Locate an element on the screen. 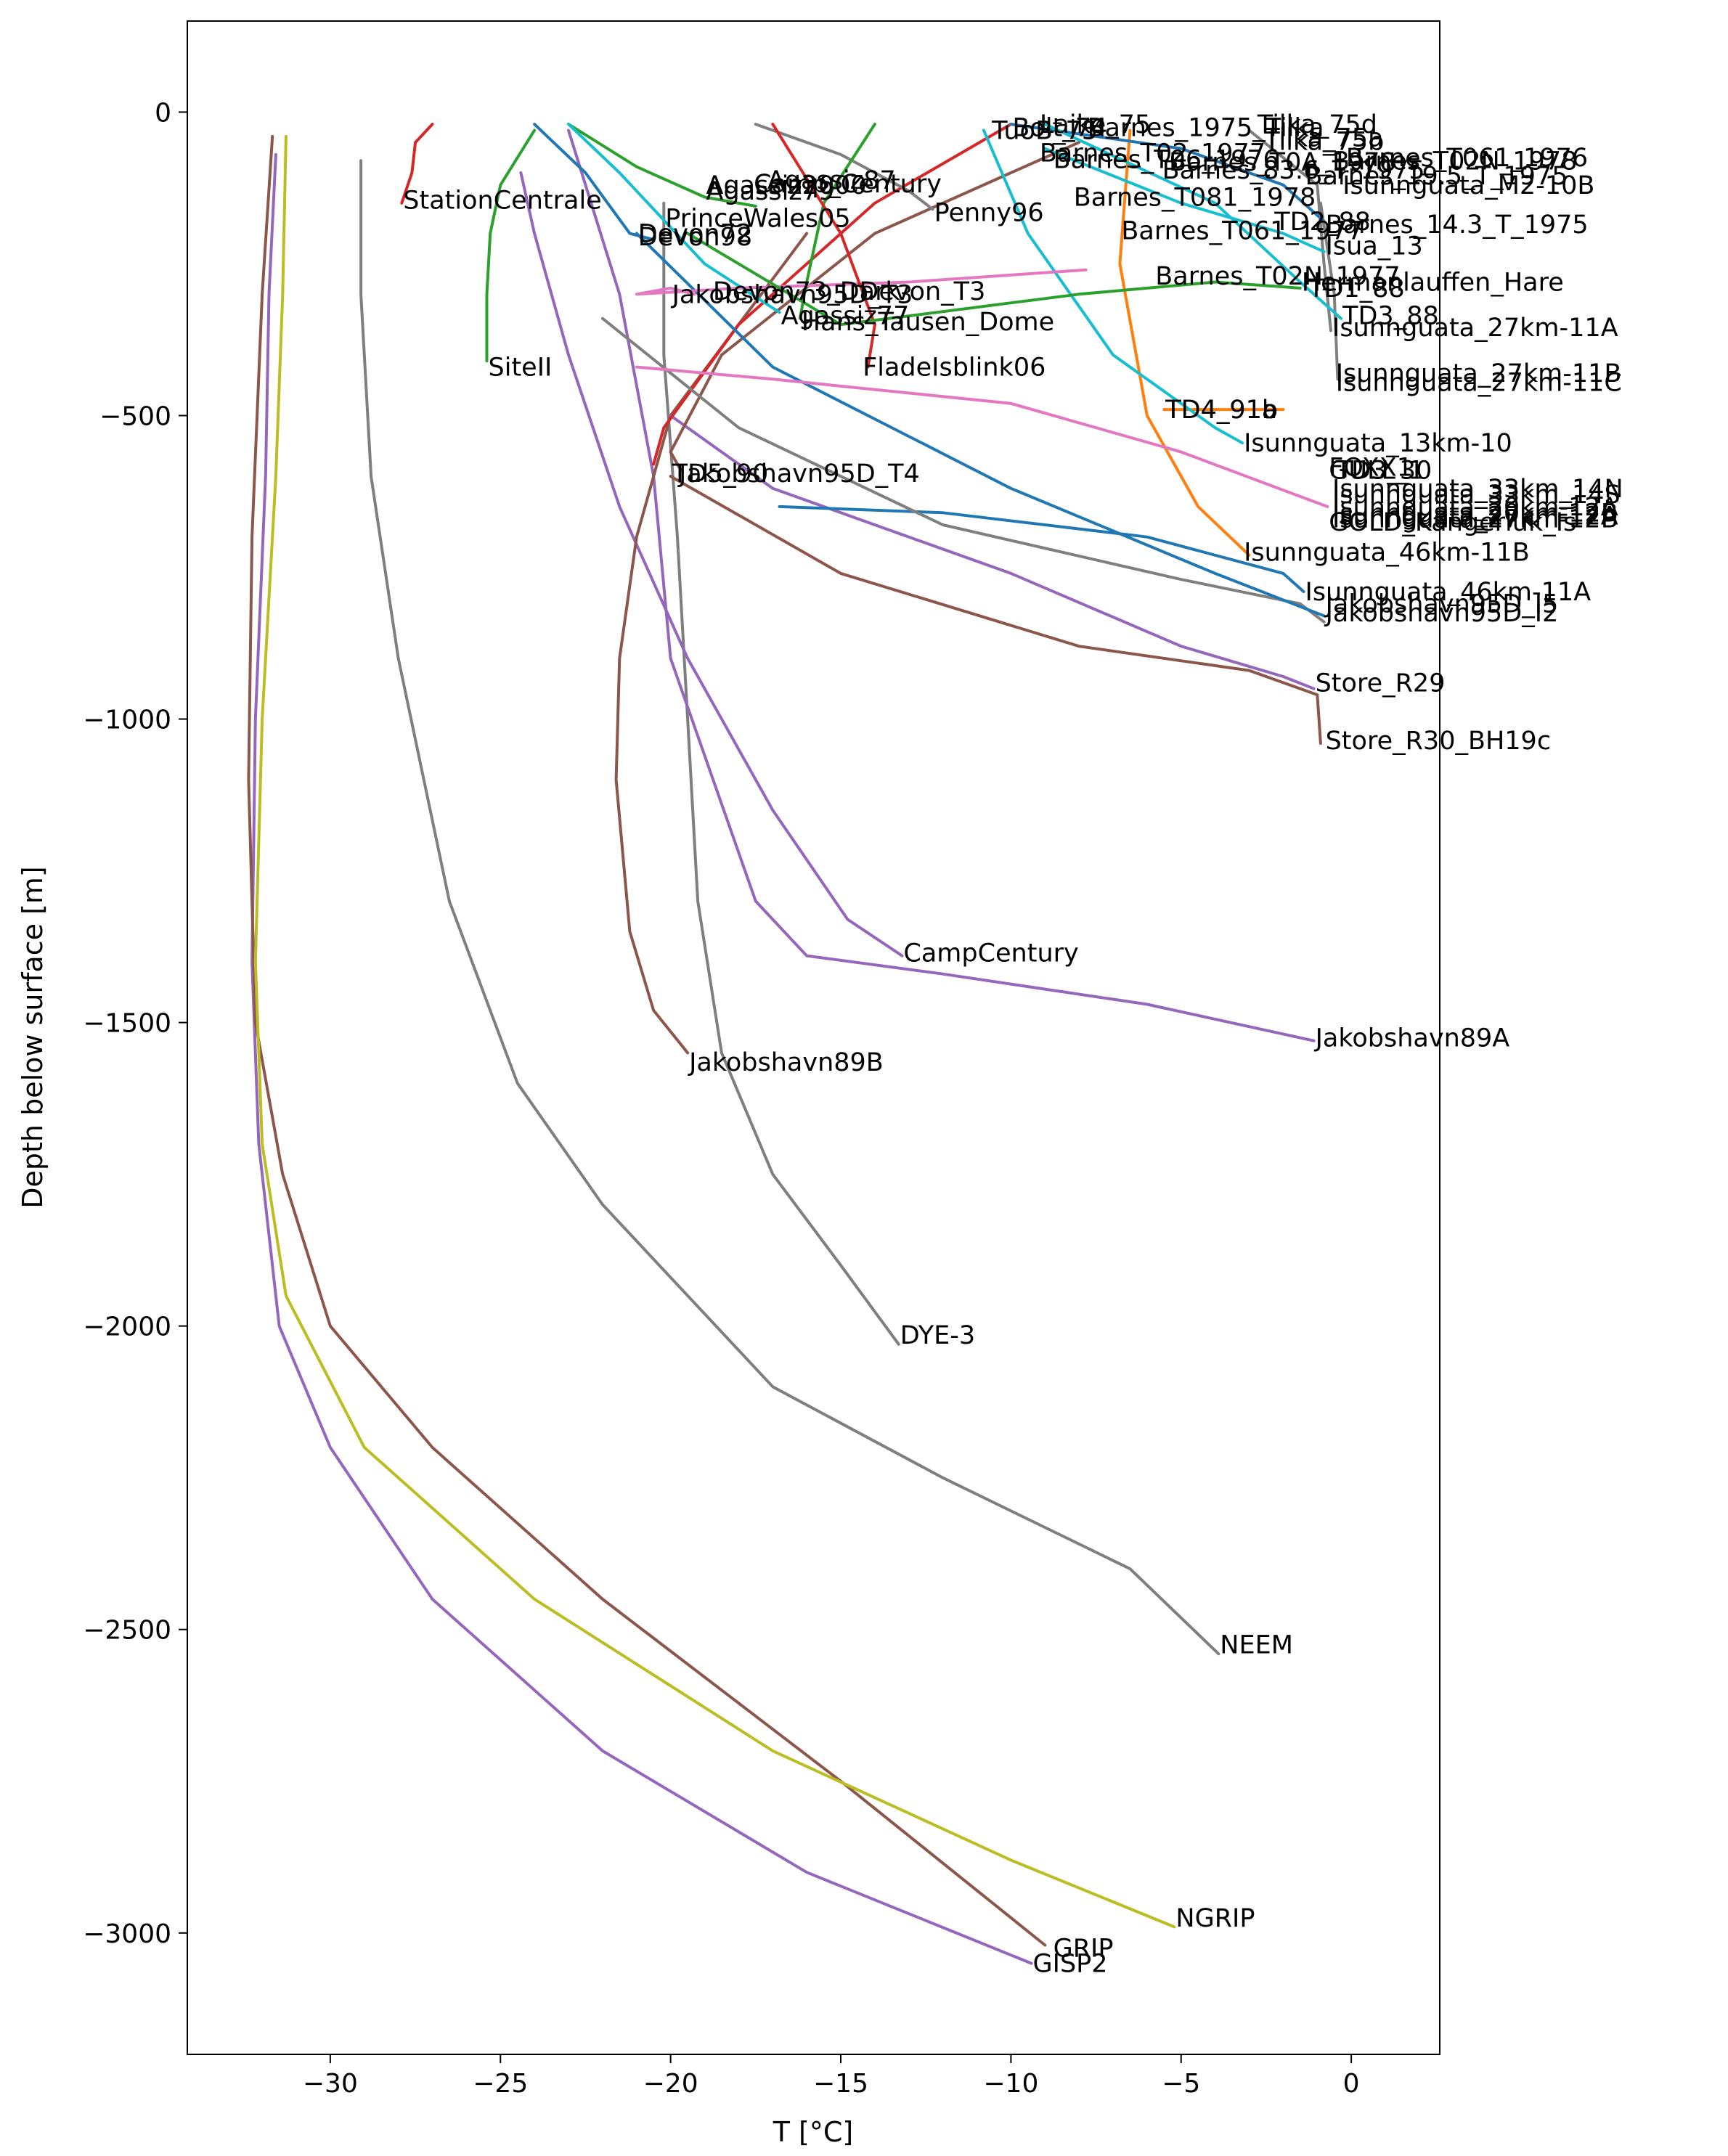 The image size is (1728, 2156). y-tick-label: −3000 is located at coordinates (127, 1934).